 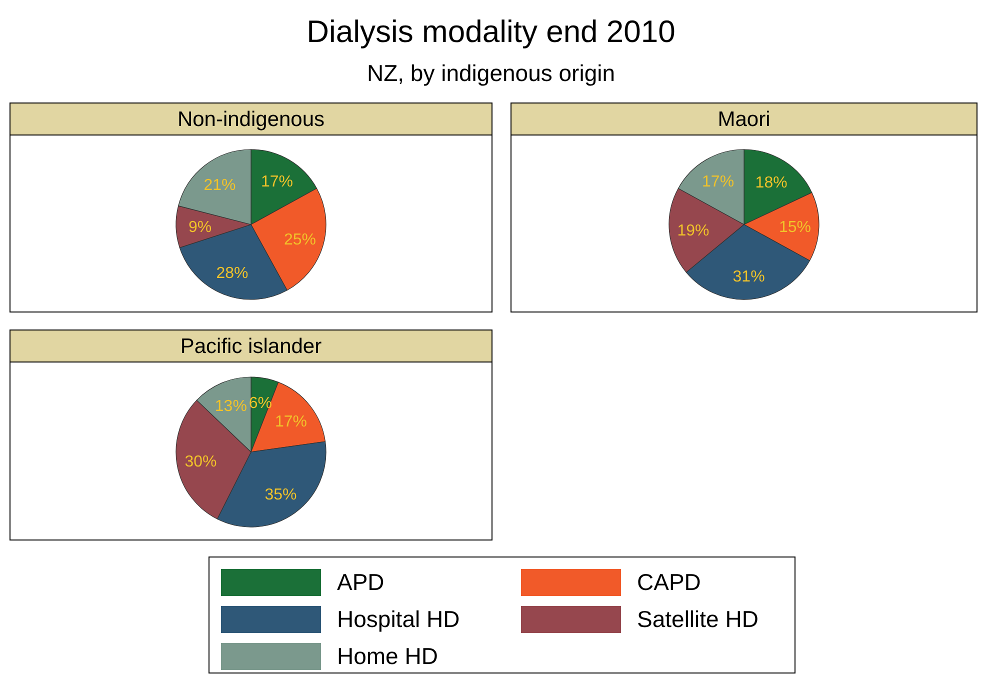 I want to click on chart-title: Non-indigenous, so click(x=251, y=119).